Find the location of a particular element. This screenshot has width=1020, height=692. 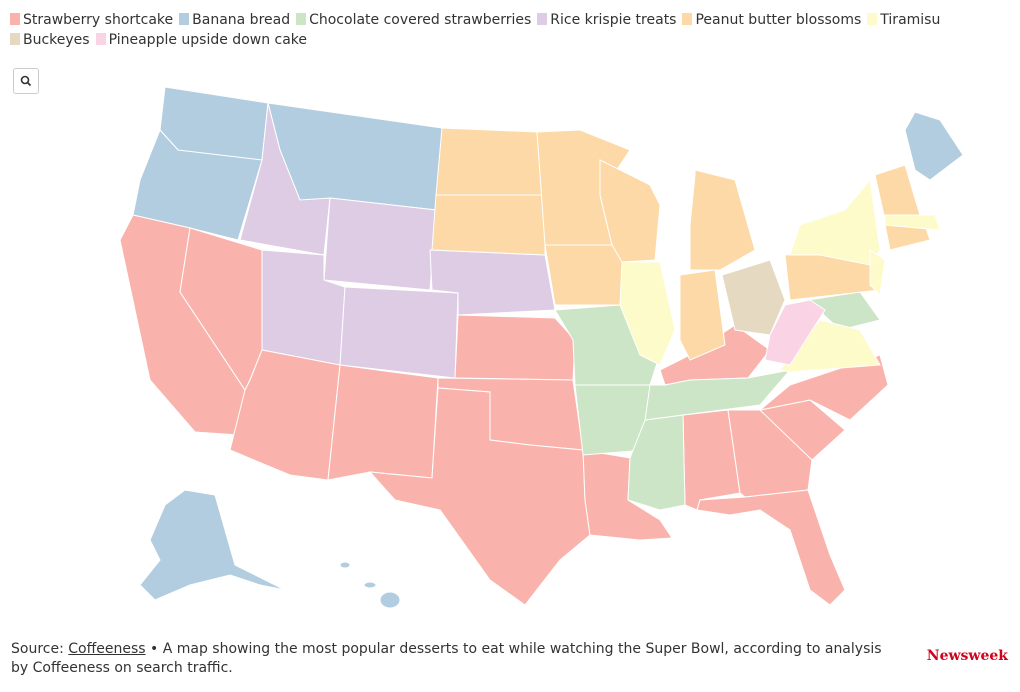

search-icon is located at coordinates (26, 81).